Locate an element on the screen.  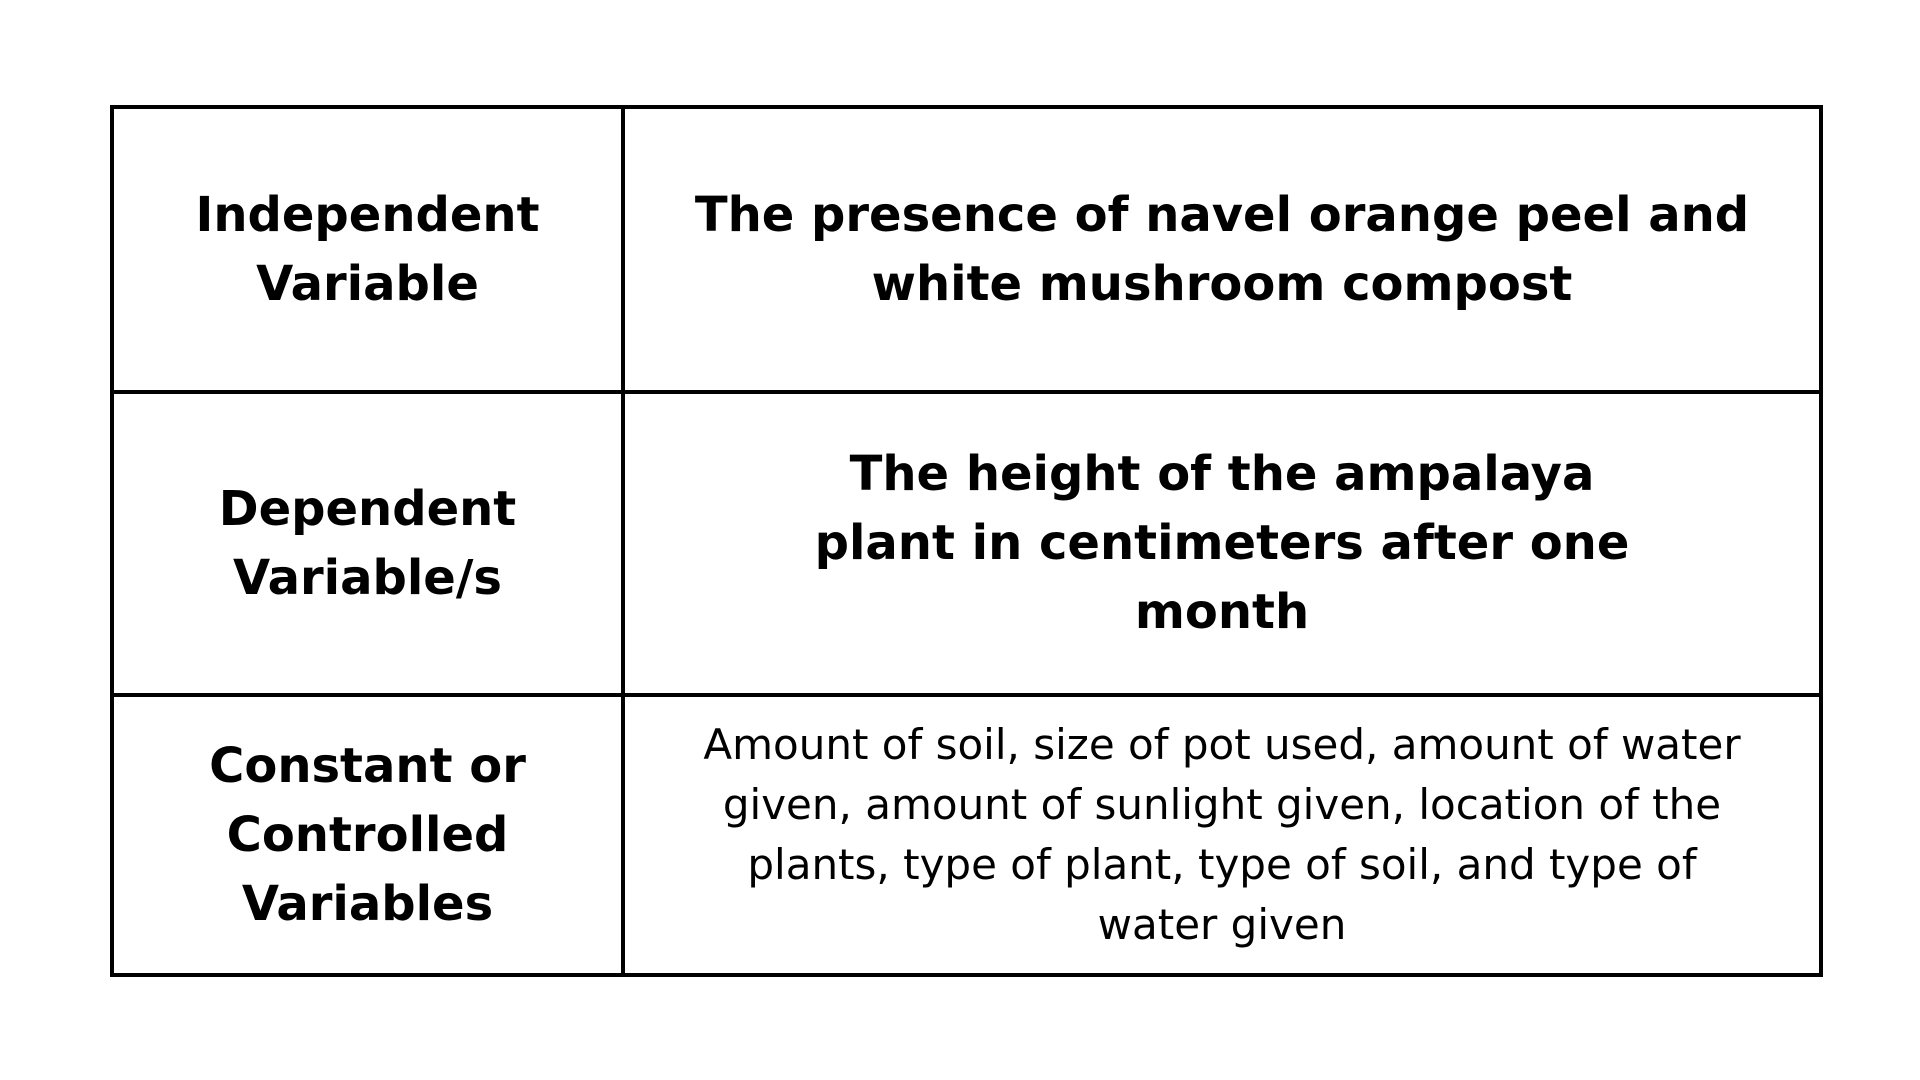
table-row-label: Independent Variable is located at coordinates (369, 251).